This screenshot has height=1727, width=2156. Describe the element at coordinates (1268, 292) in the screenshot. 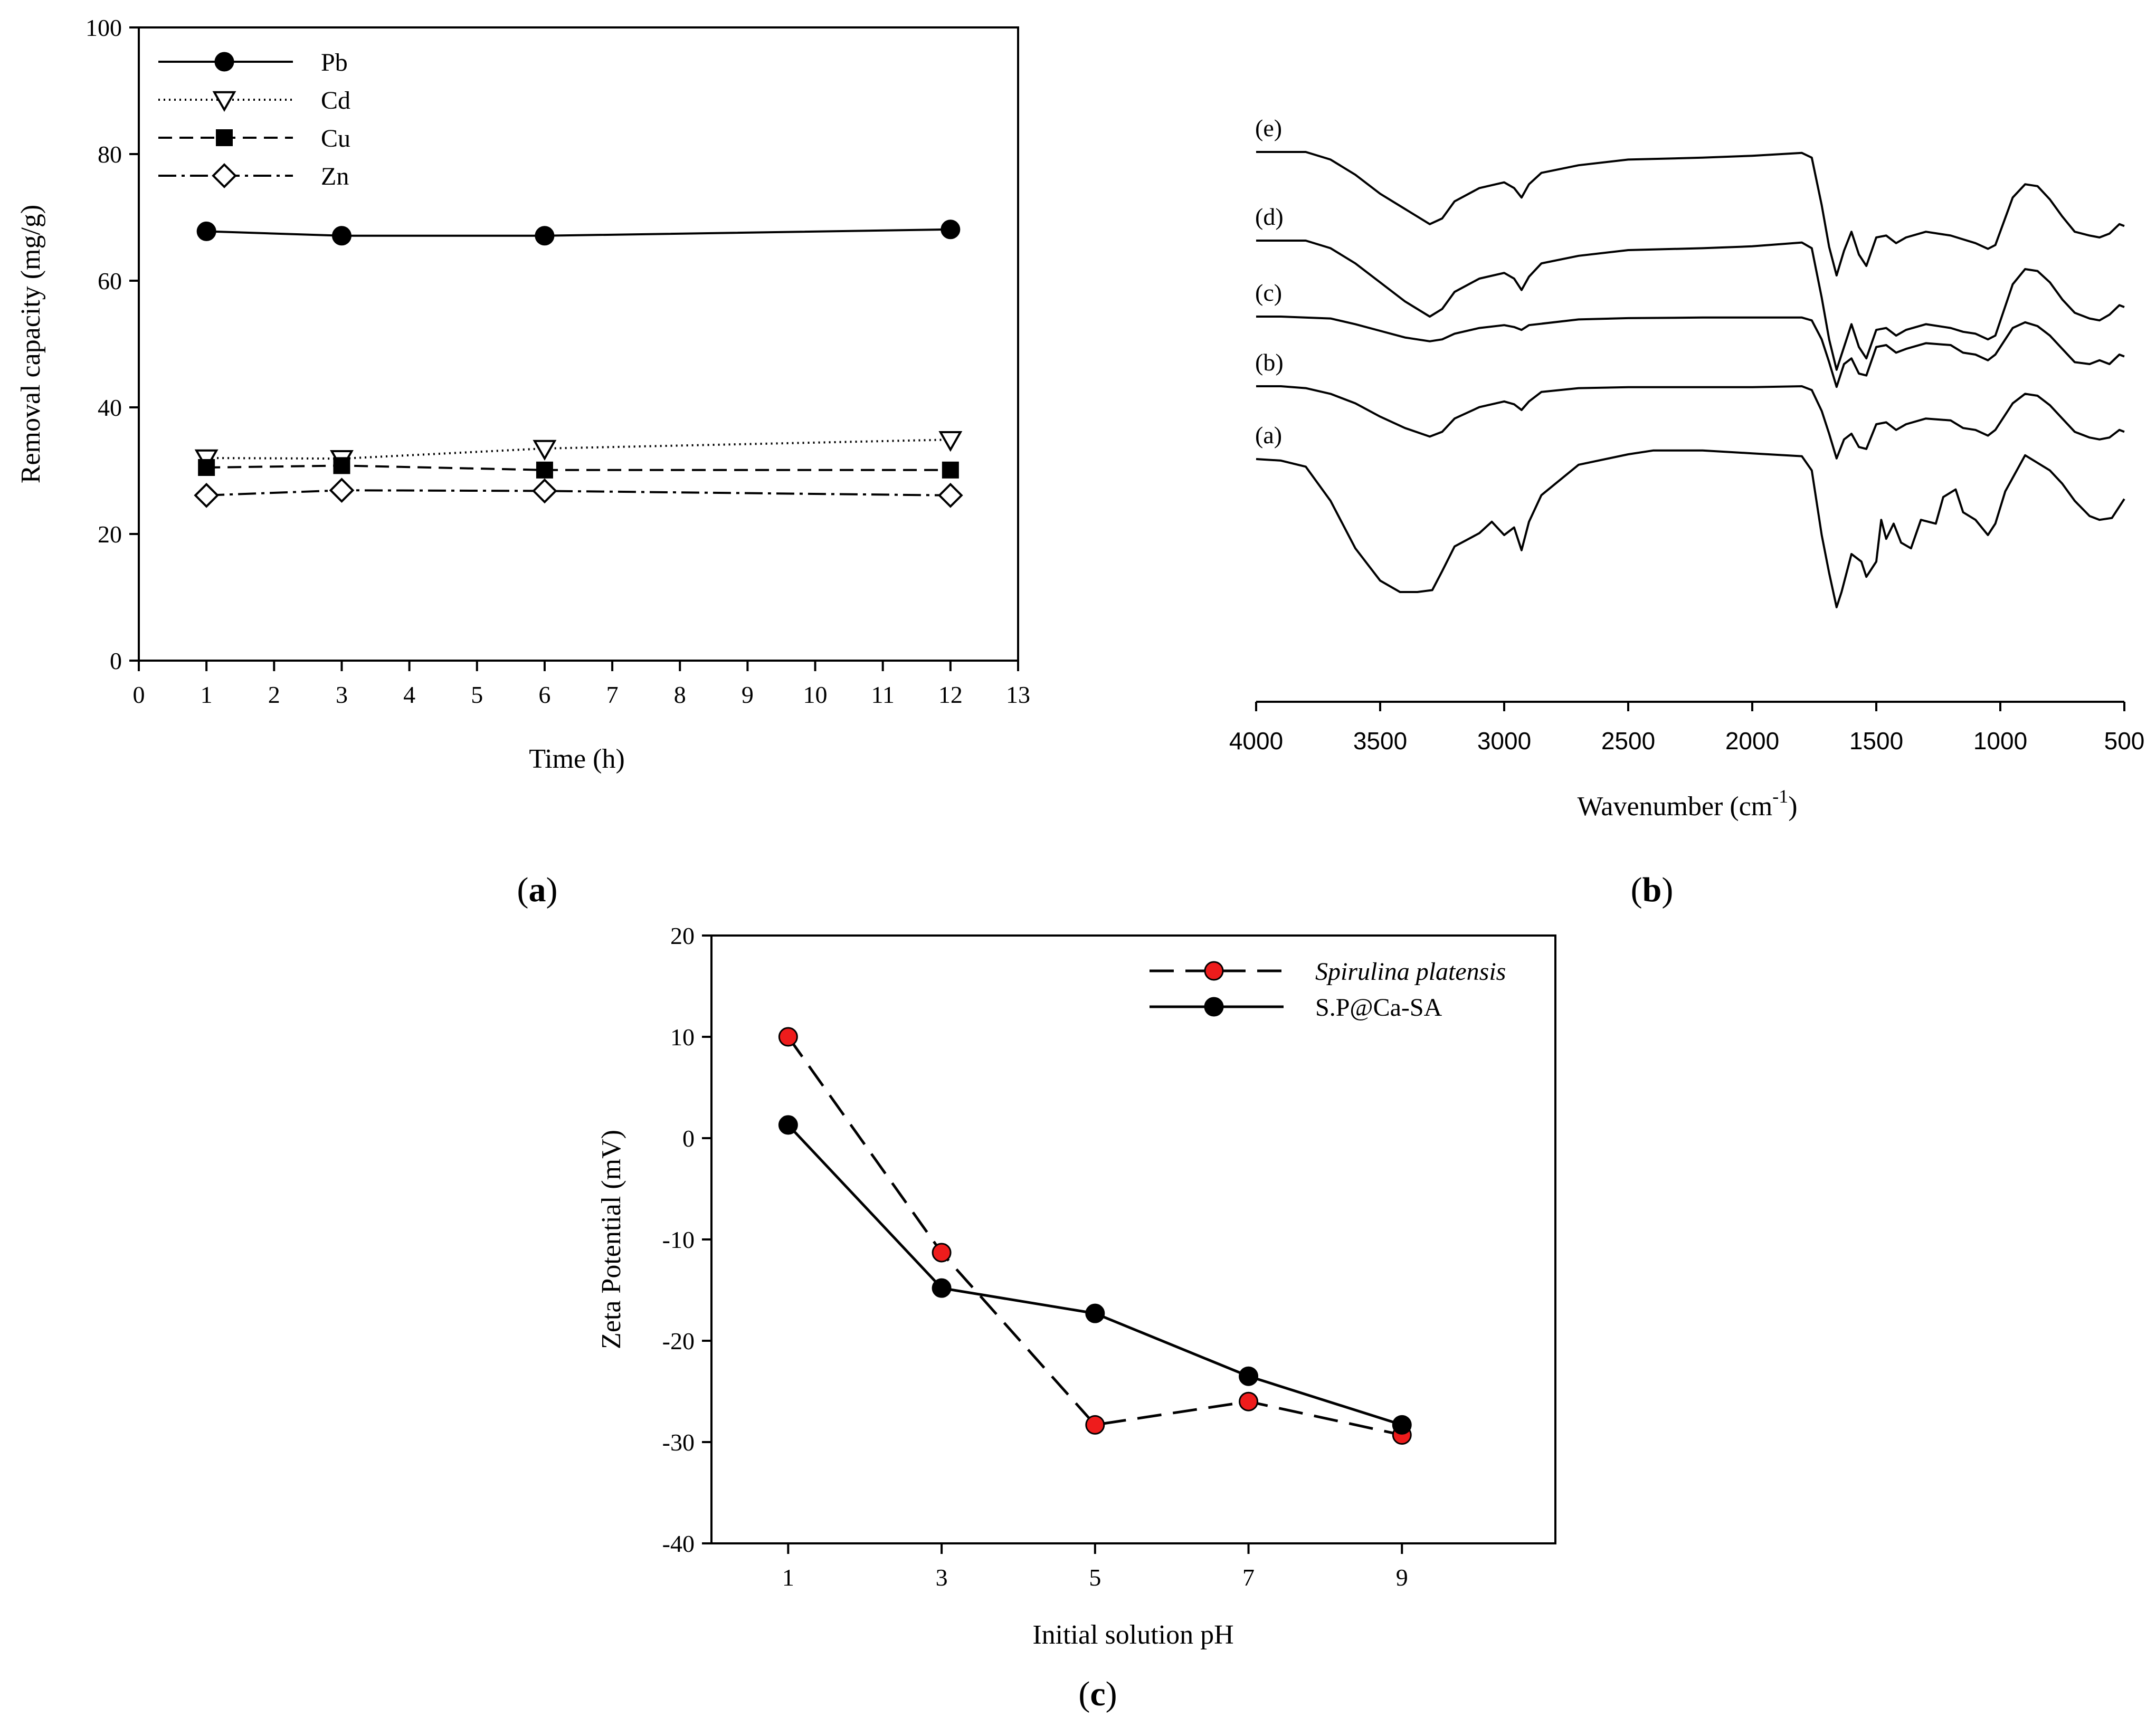

I see `panel-b-spectrum-label-c: (c)` at that location.